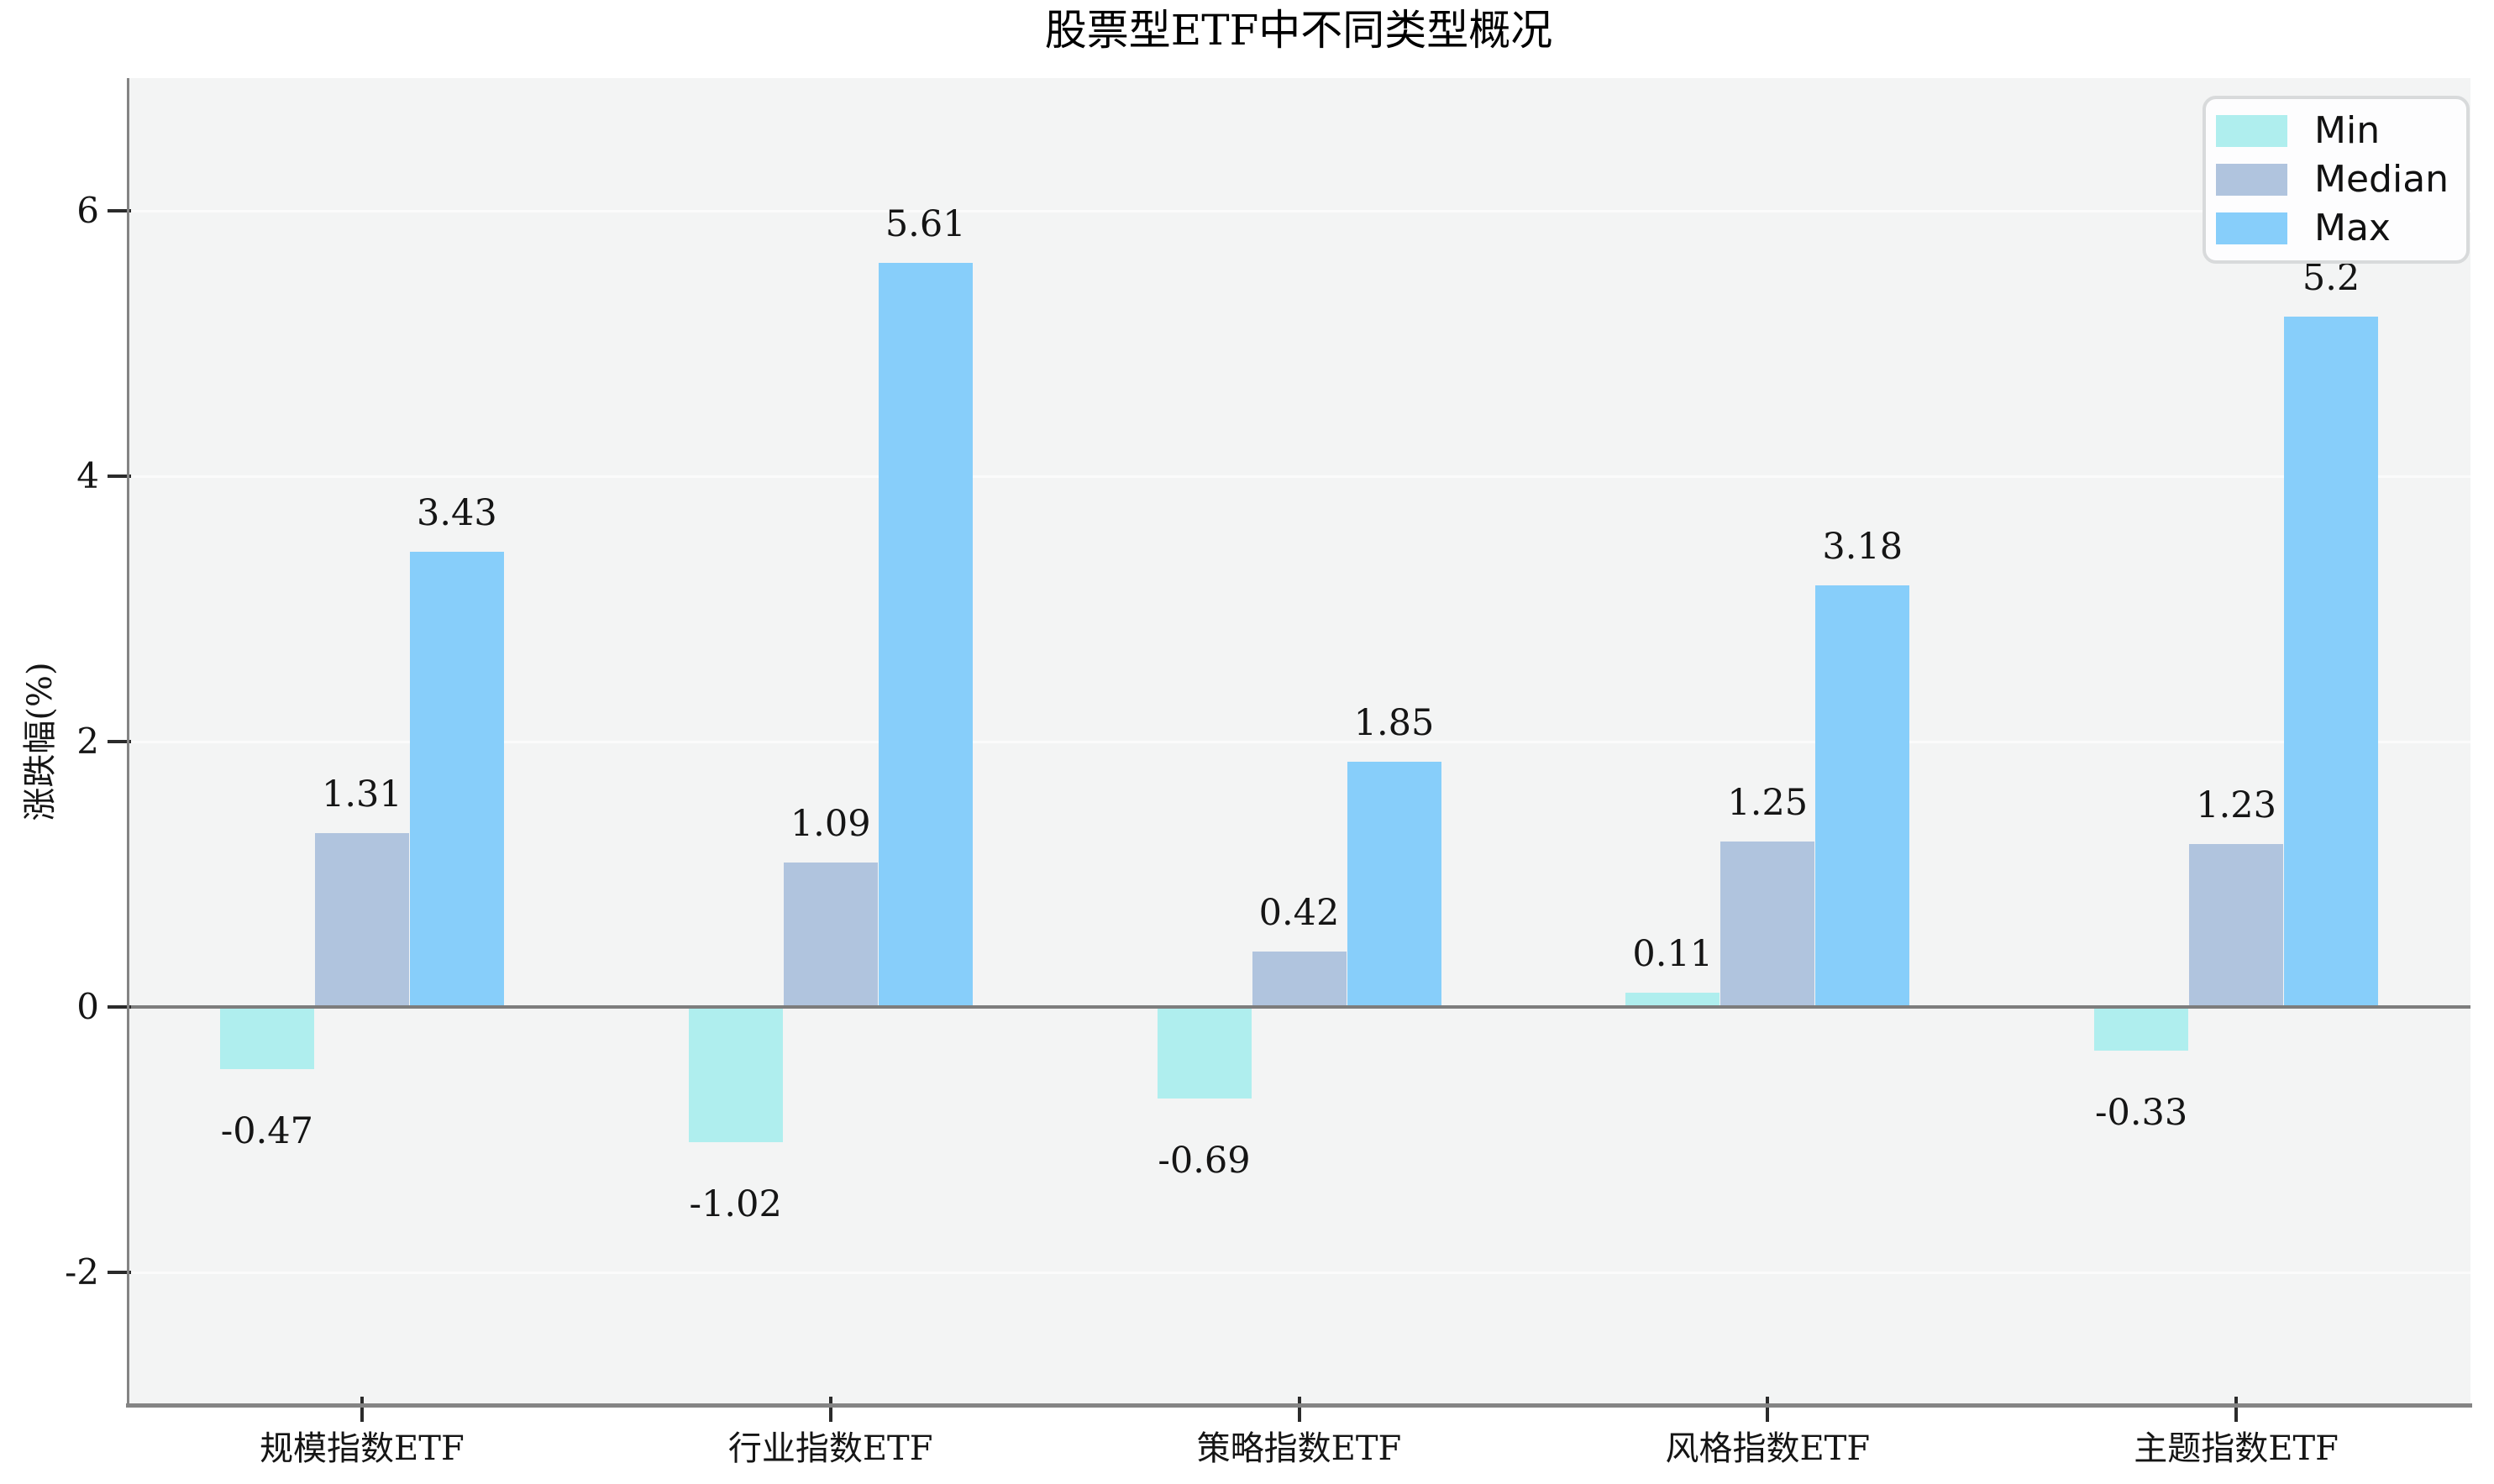  Describe the element at coordinates (2236, 1449) in the screenshot. I see `x-category-label: 主题指数ETF` at that location.